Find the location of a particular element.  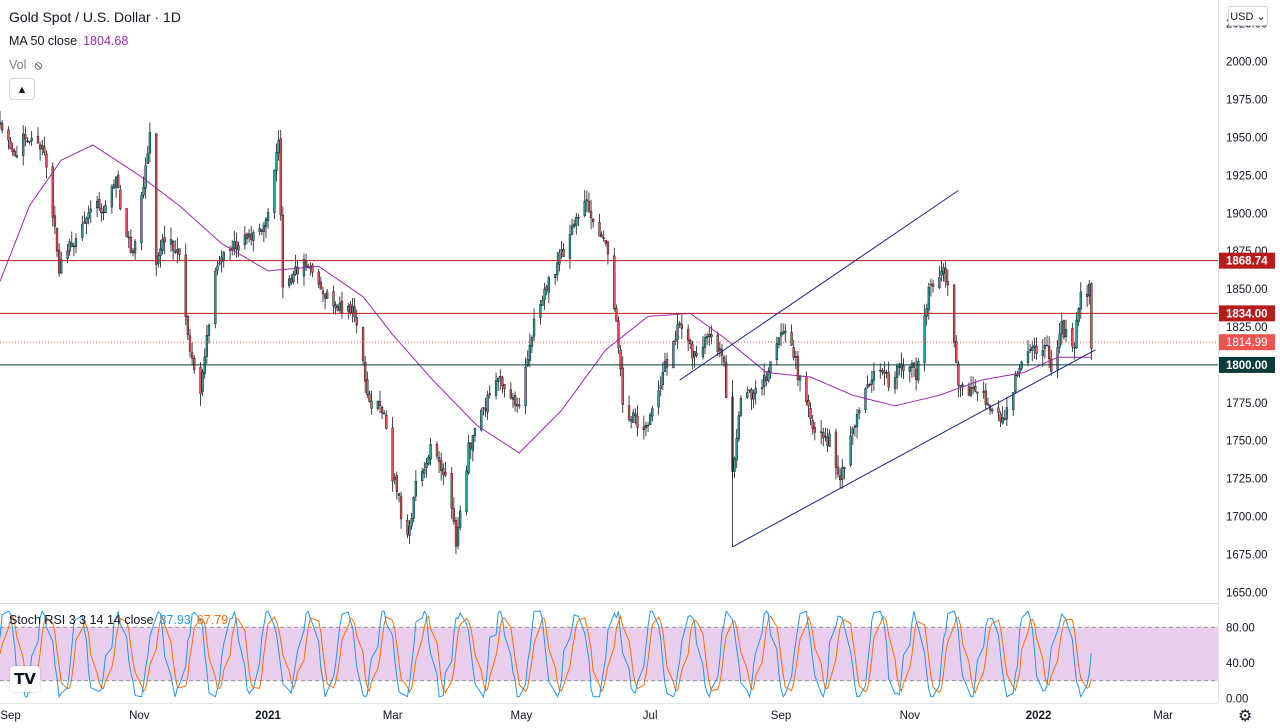

gear-icon: ⚙ is located at coordinates (1245, 716).